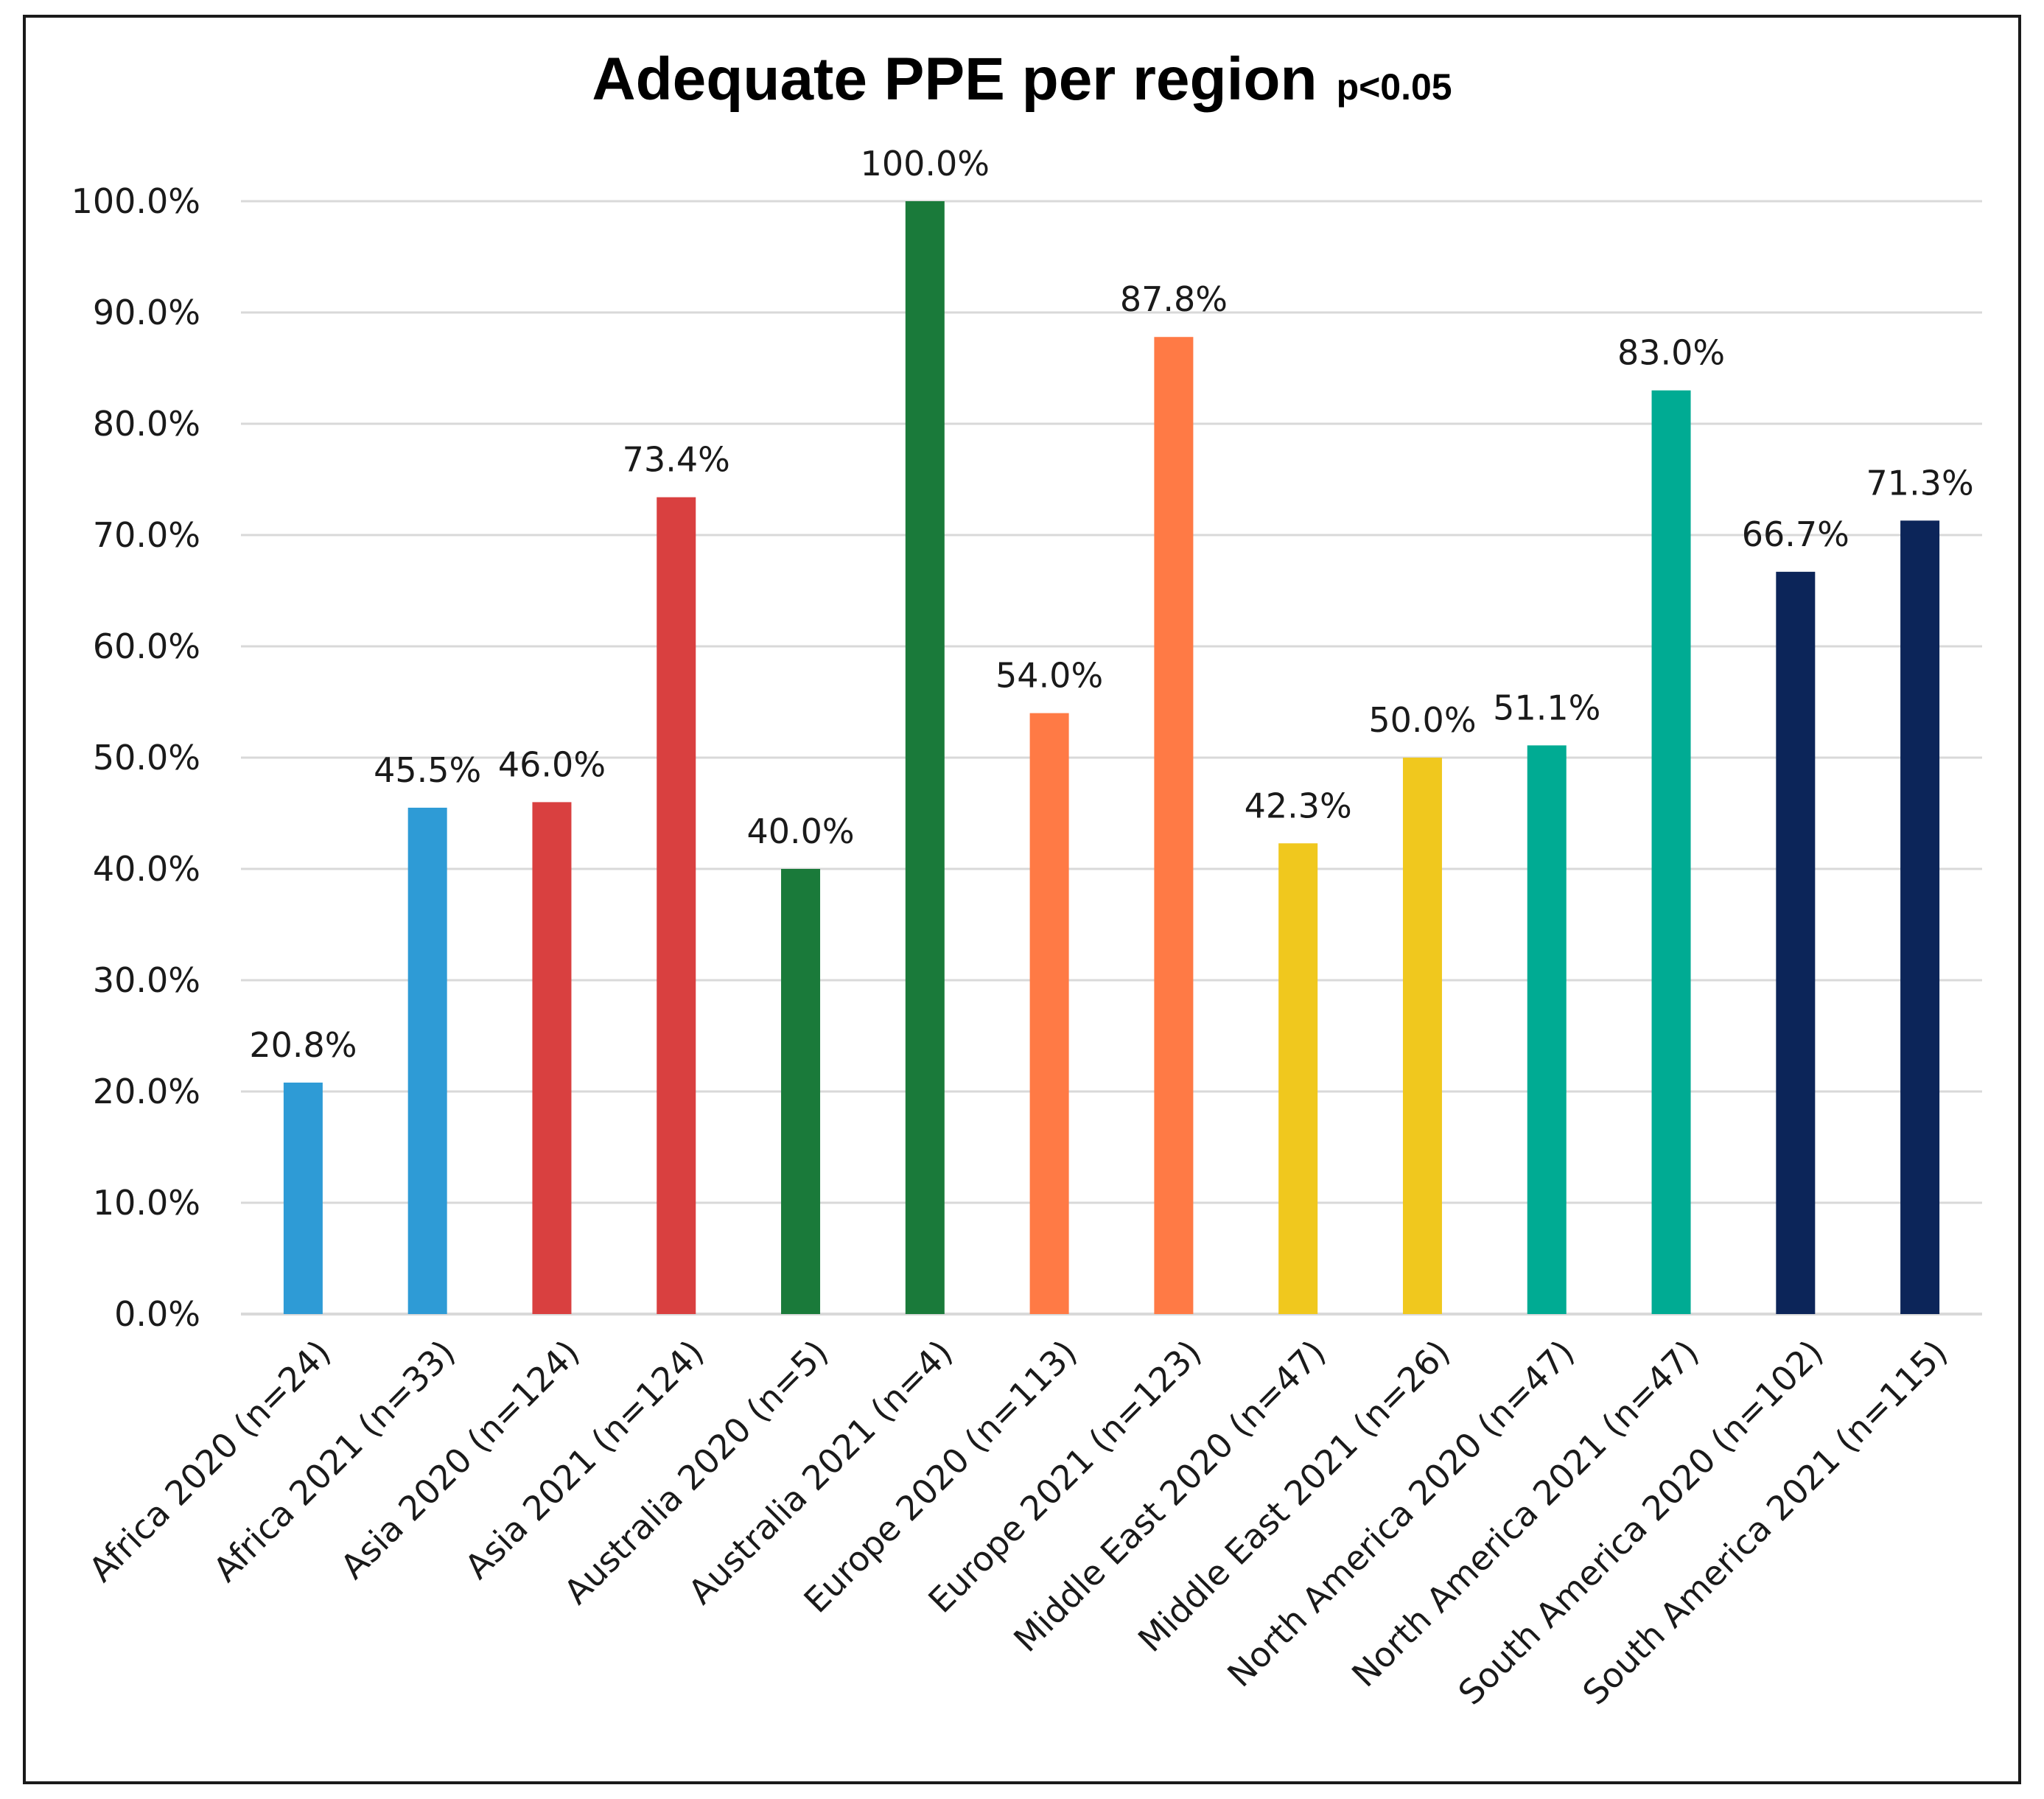  Describe the element at coordinates (800, 831) in the screenshot. I see `data-label: 40.0%` at that location.